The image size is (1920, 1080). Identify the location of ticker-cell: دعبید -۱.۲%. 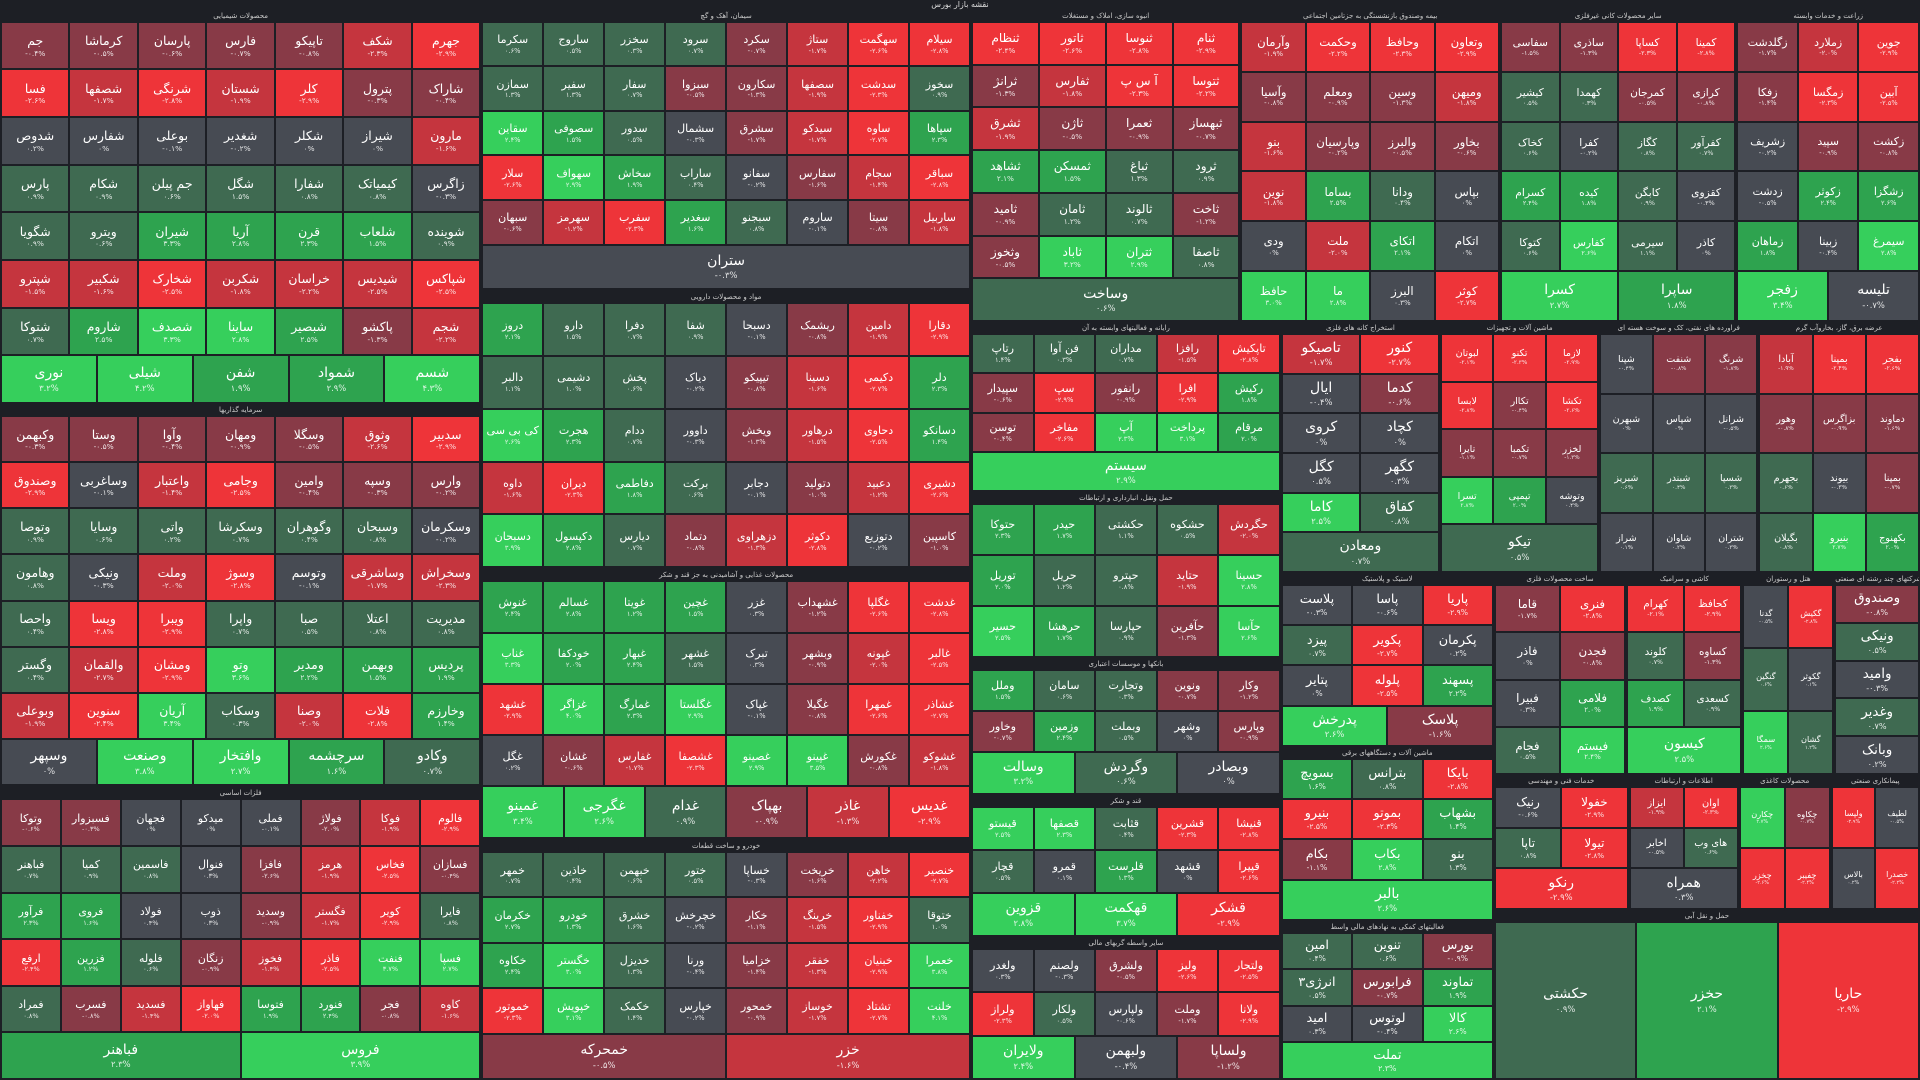
(879, 488).